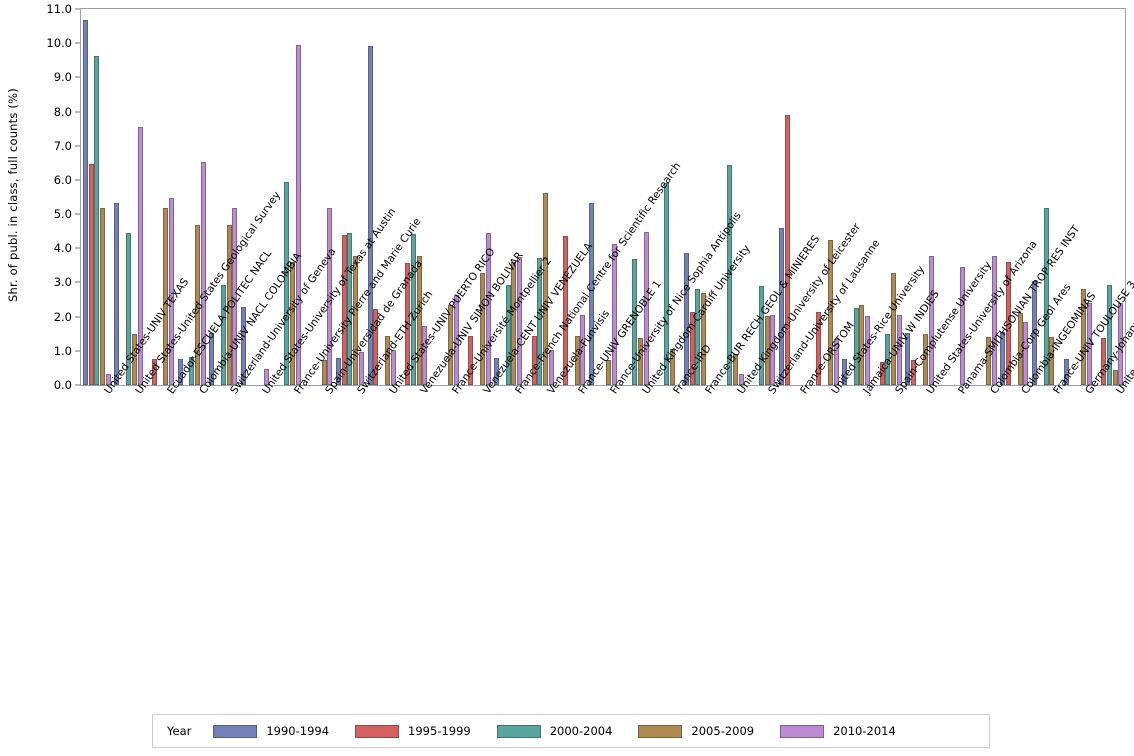  What do you see at coordinates (838, 731) in the screenshot?
I see `legend-item: 2010-2014` at bounding box center [838, 731].